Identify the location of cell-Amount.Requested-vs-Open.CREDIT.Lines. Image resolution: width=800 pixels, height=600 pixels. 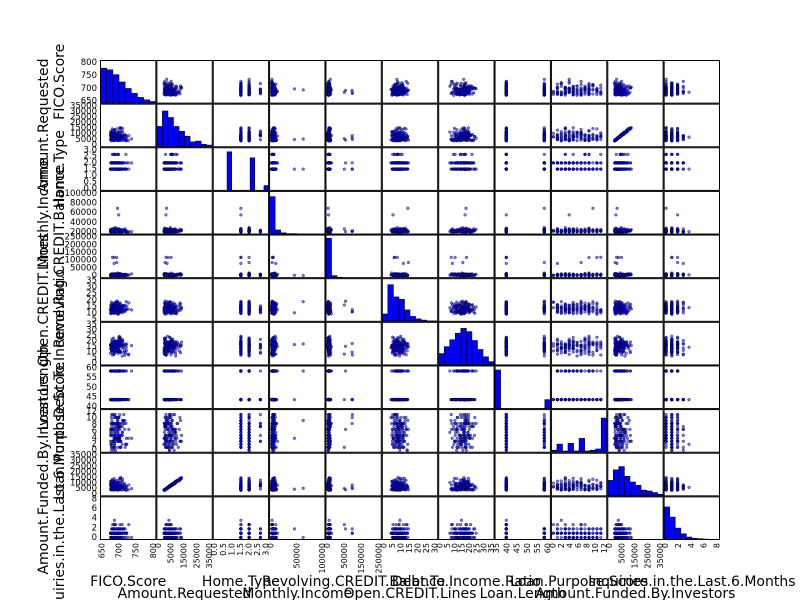
(410, 125).